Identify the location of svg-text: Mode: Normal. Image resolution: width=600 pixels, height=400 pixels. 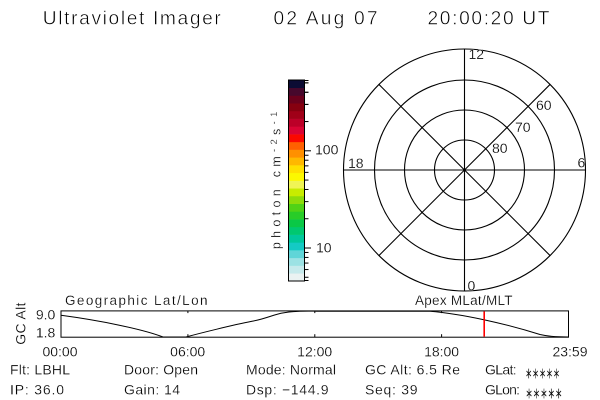
(291, 370).